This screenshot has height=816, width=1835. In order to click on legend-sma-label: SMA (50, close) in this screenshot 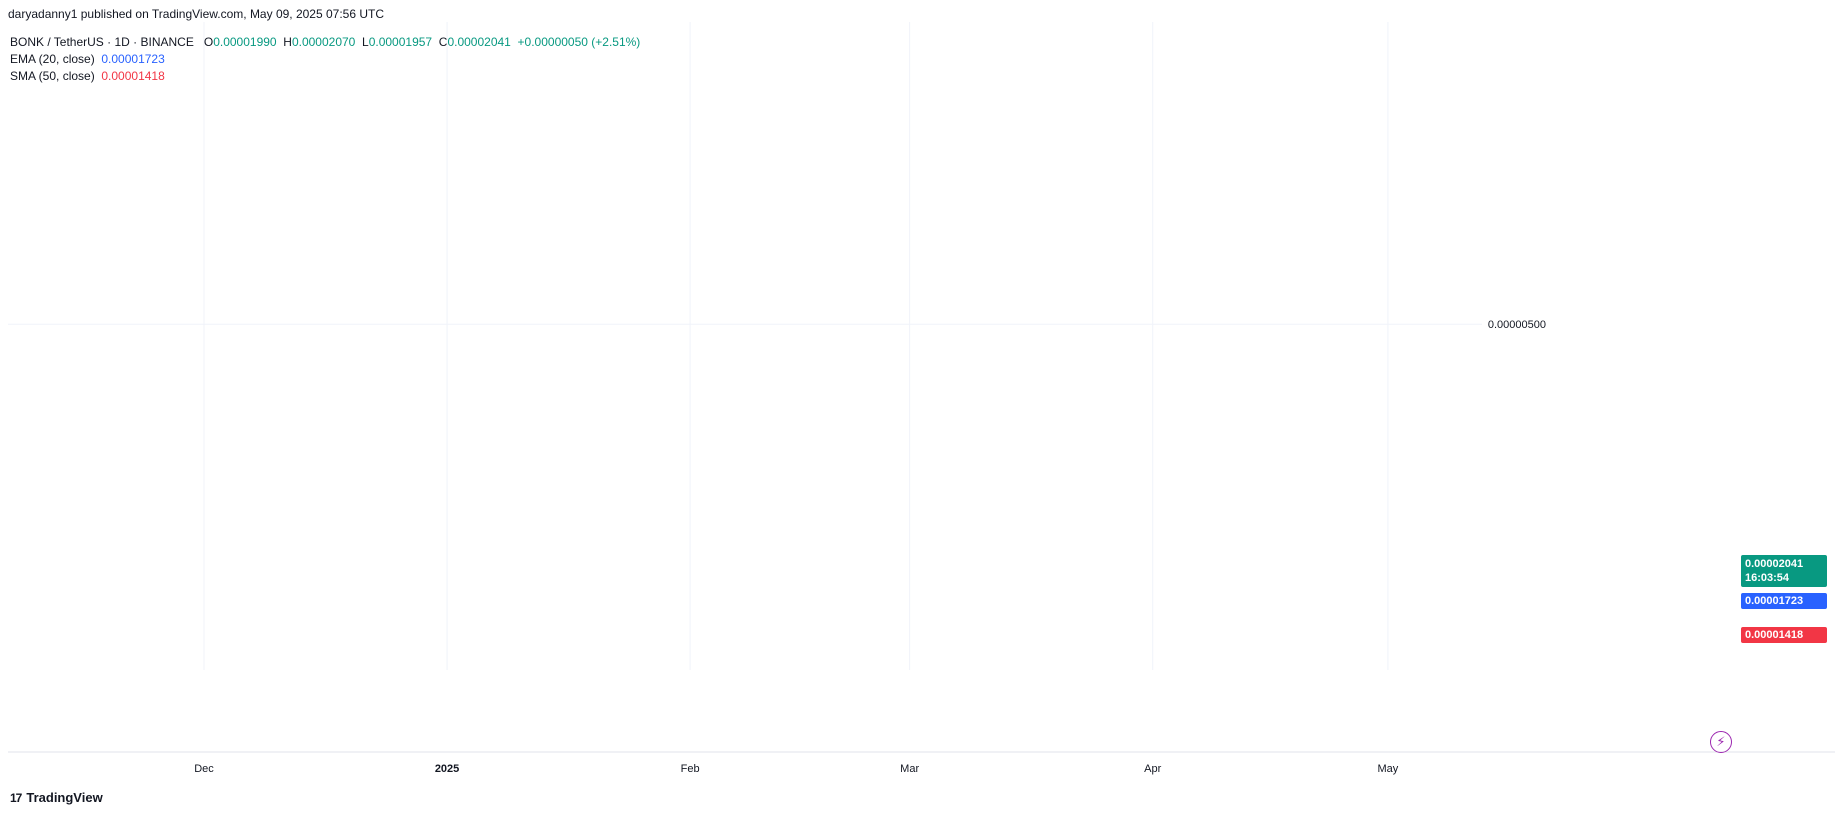, I will do `click(52, 76)`.